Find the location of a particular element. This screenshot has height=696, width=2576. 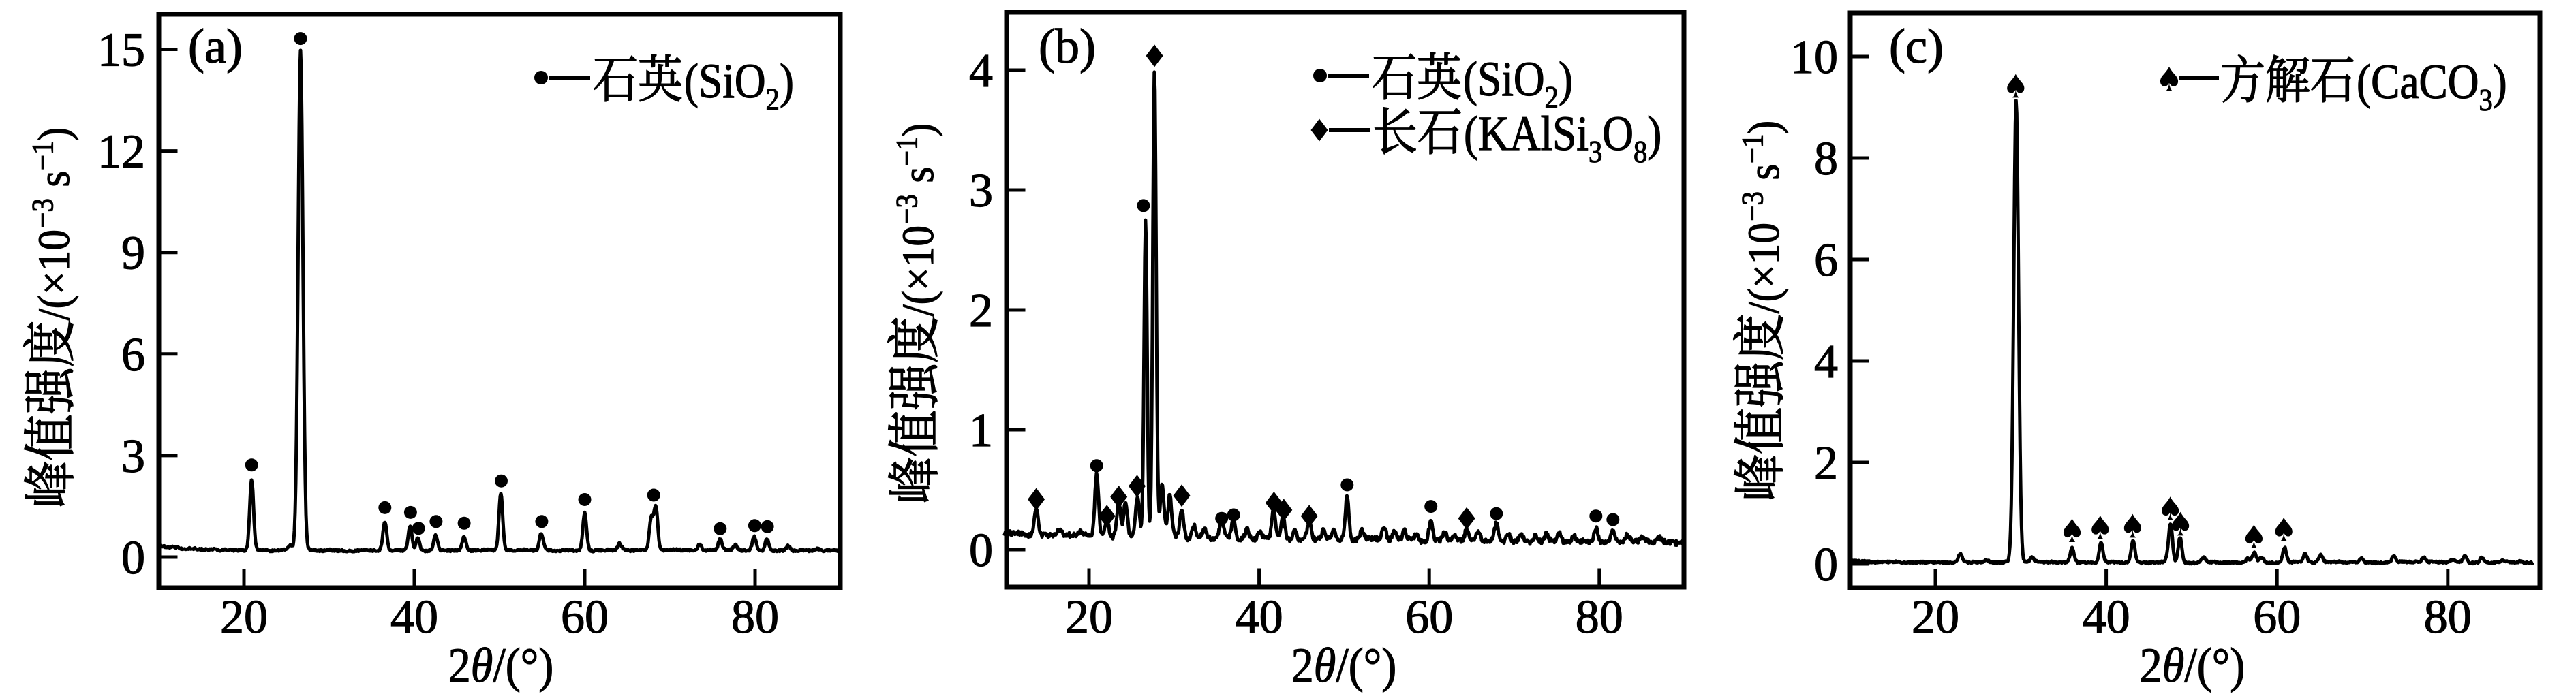

svg-text: 8 is located at coordinates (1826, 159).